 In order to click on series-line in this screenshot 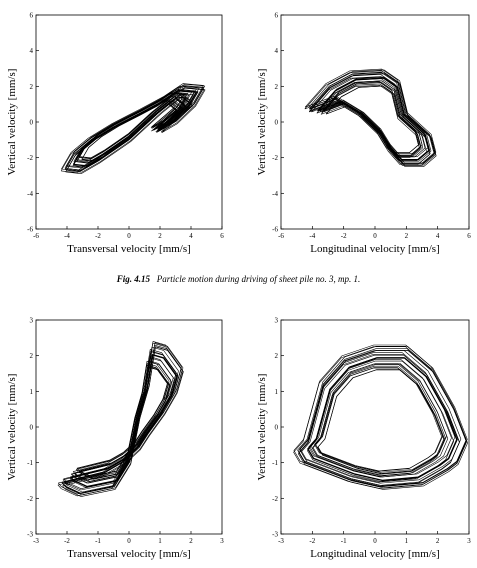, I will do `click(382, 419)`.